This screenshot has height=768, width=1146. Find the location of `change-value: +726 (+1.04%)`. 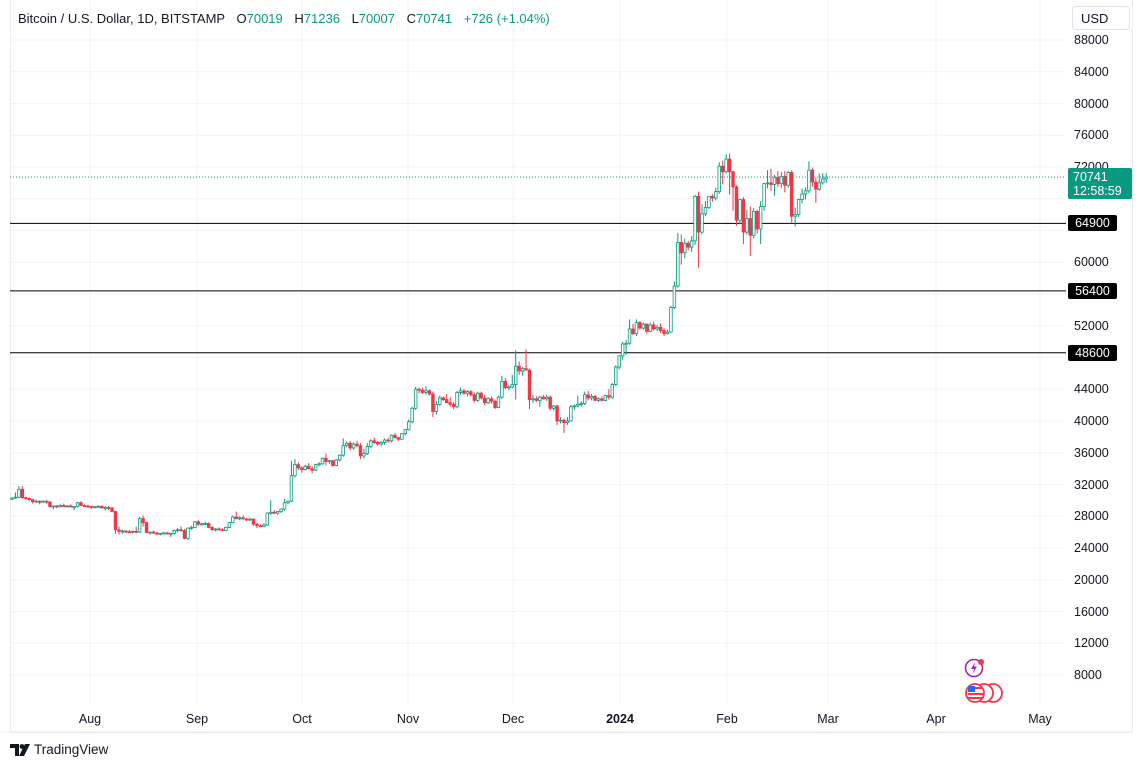

change-value: +726 (+1.04%) is located at coordinates (506, 18).